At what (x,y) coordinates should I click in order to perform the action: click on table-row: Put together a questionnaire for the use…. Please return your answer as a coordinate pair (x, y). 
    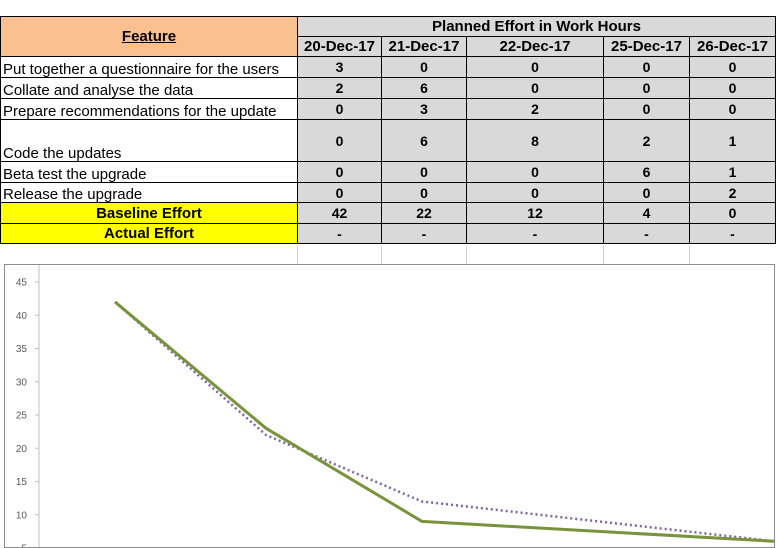
    Looking at the image, I should click on (388, 67).